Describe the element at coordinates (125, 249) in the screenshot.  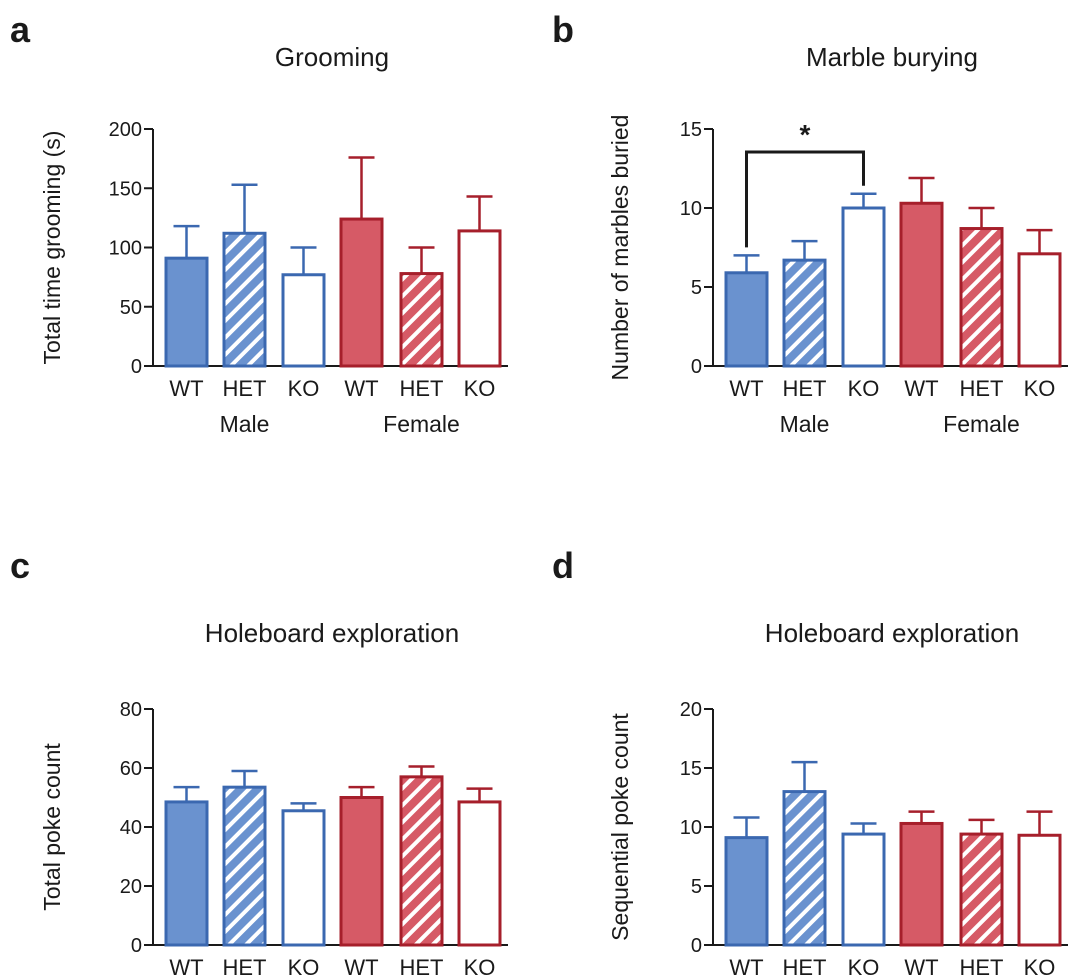
I see `y-tick-label: 100` at that location.